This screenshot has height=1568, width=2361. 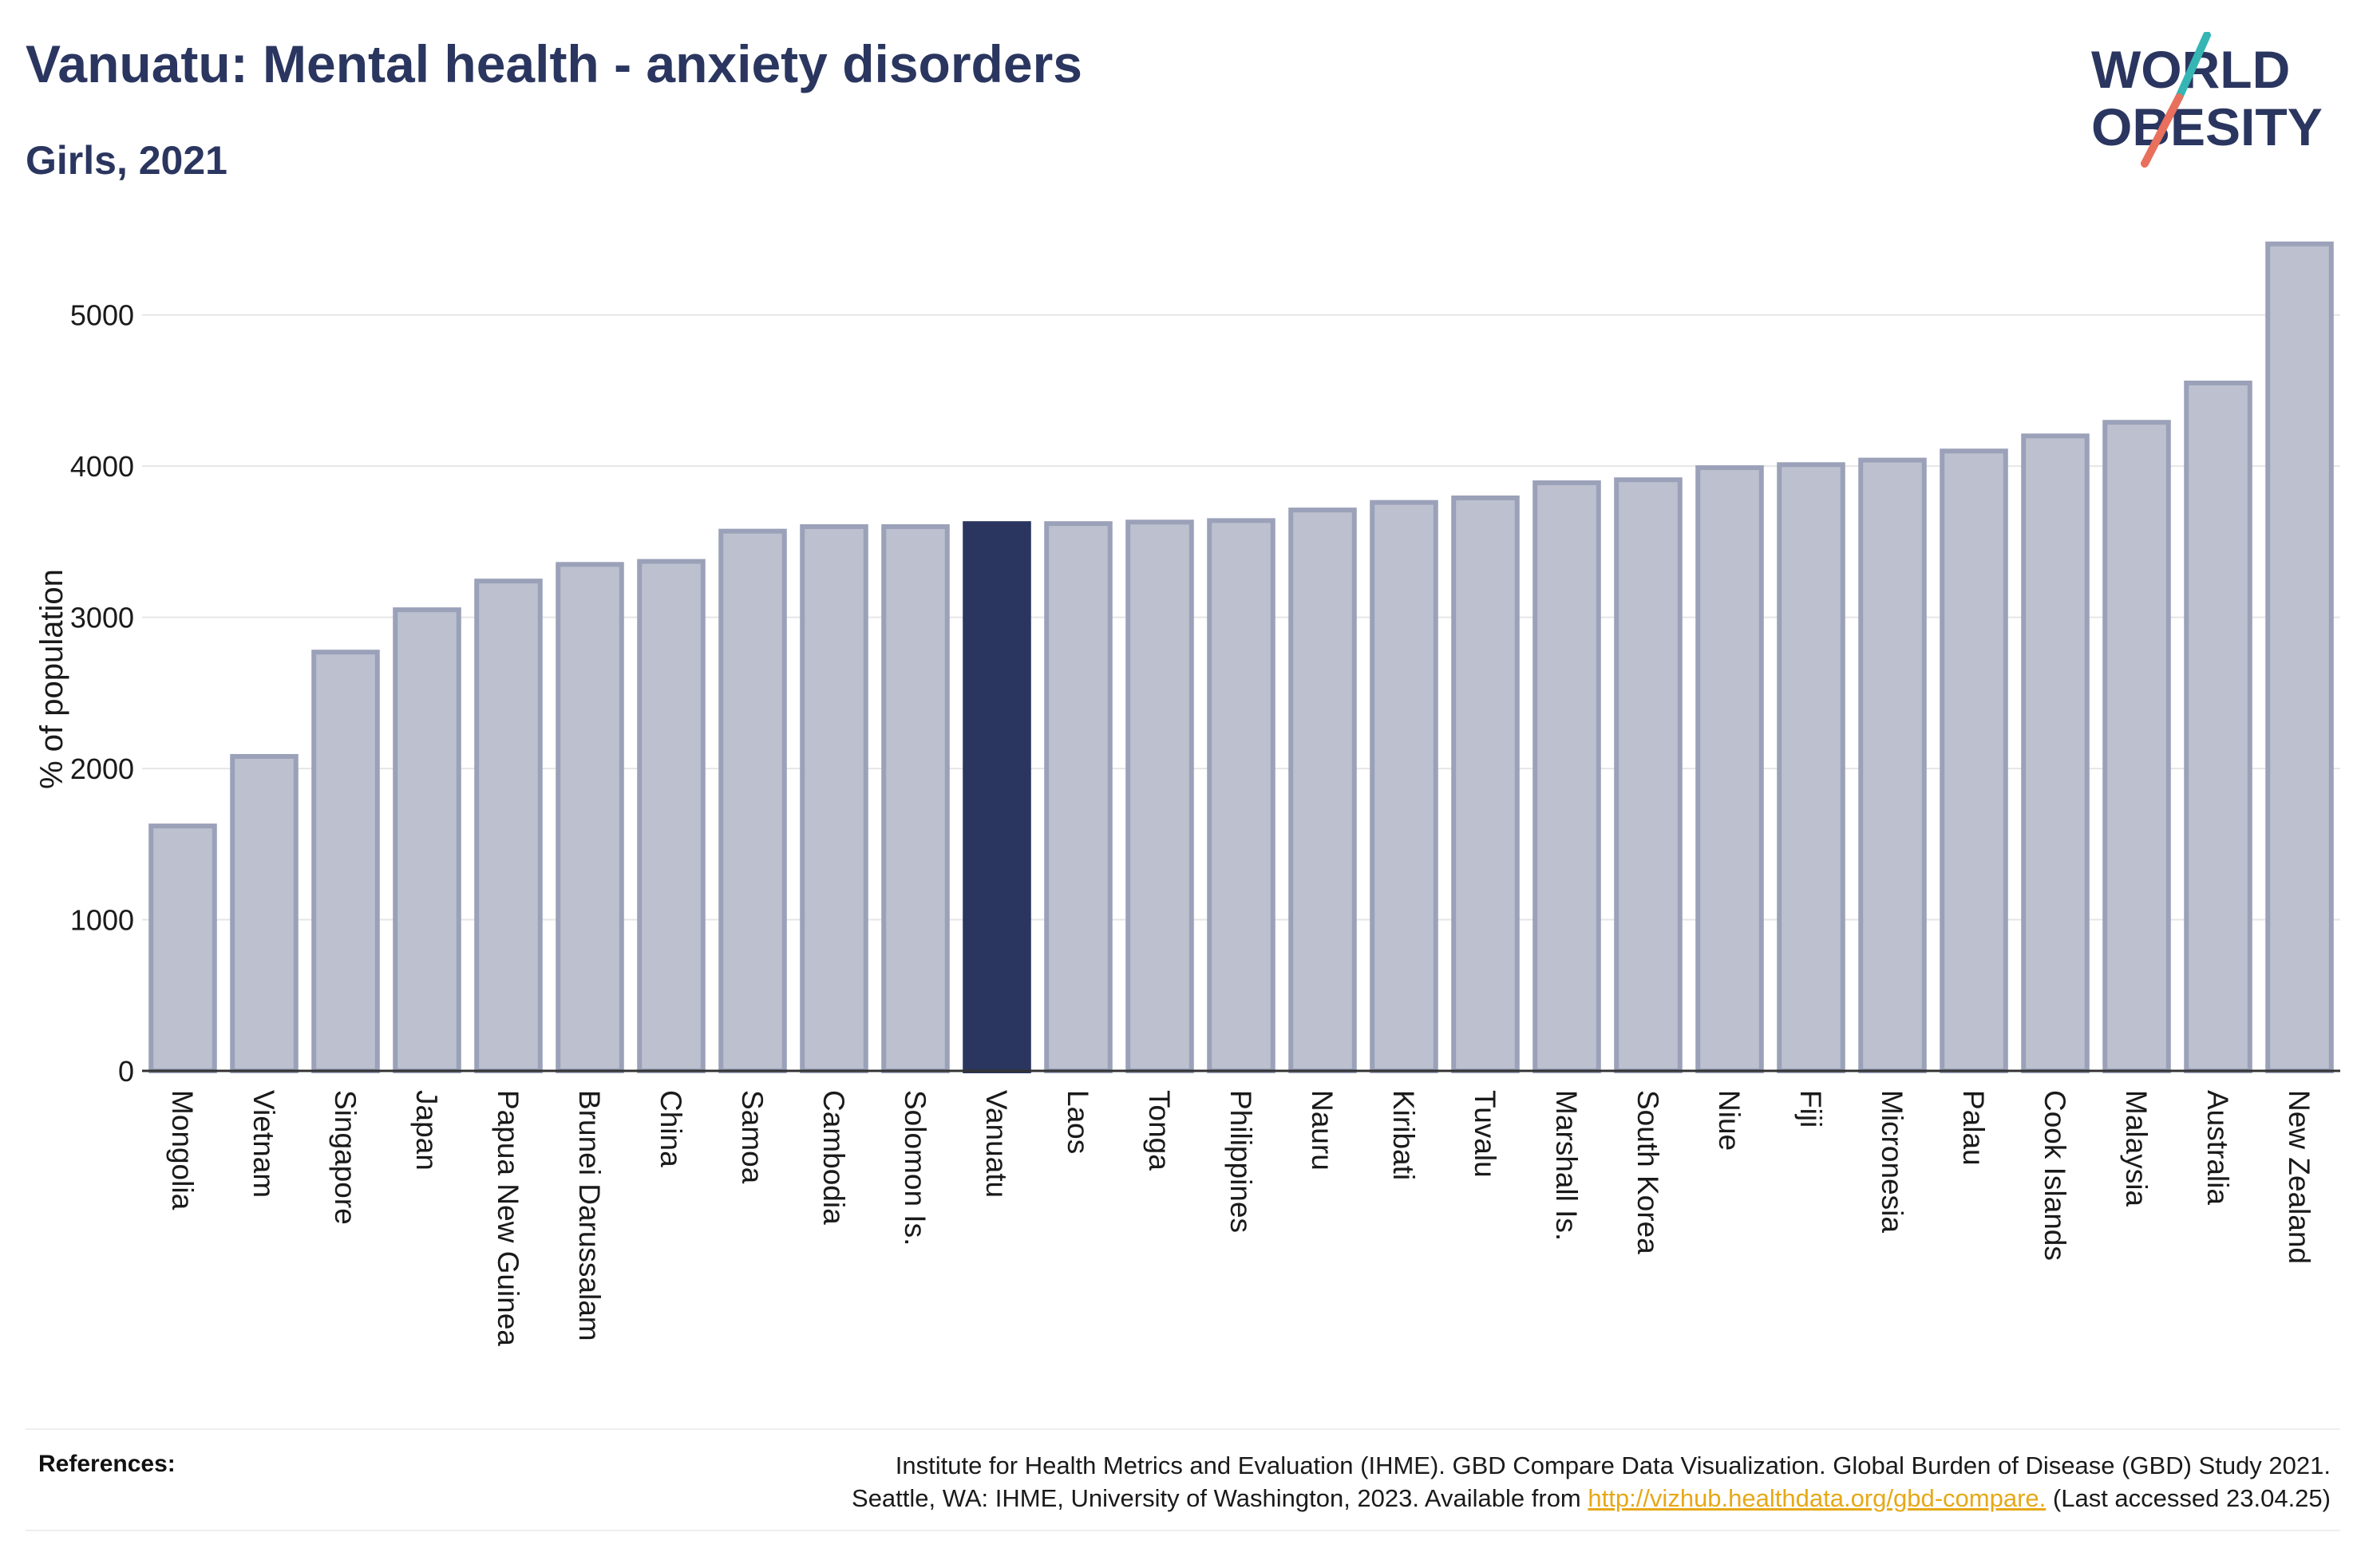 I want to click on x-tick-label: Cambodia, so click(x=833, y=1157).